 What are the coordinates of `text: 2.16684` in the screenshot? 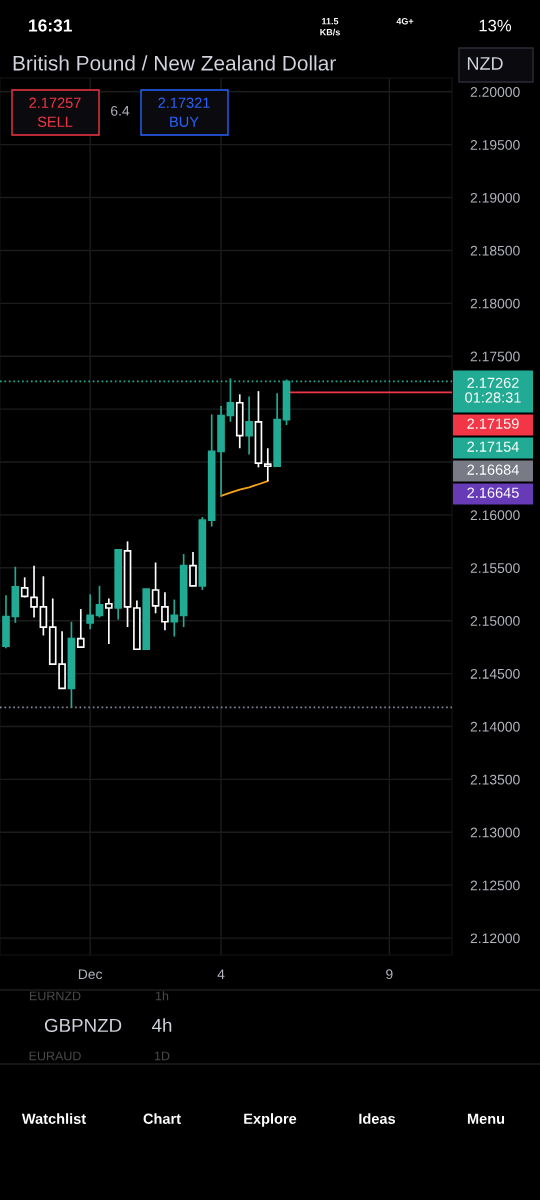 It's located at (493, 469).